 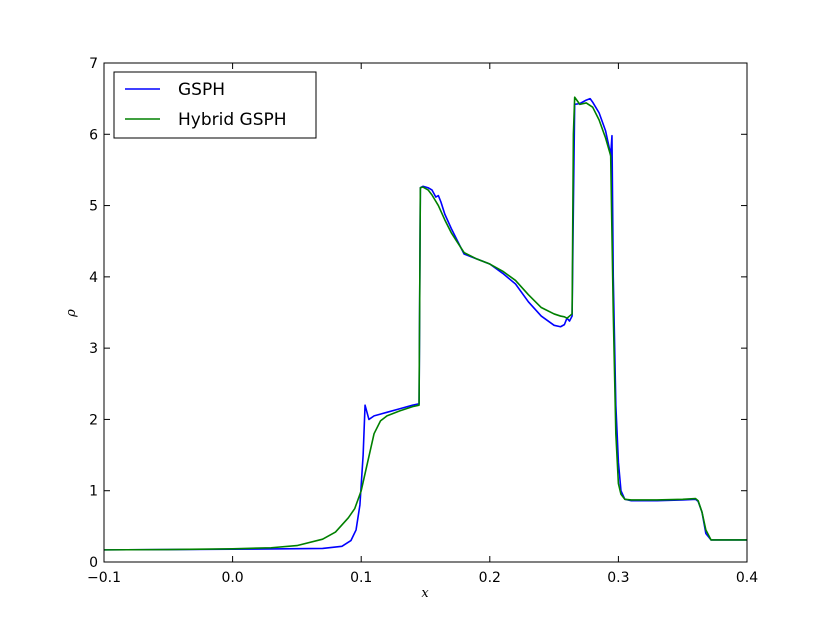 I want to click on y-tick-label: 4, so click(x=93, y=278).